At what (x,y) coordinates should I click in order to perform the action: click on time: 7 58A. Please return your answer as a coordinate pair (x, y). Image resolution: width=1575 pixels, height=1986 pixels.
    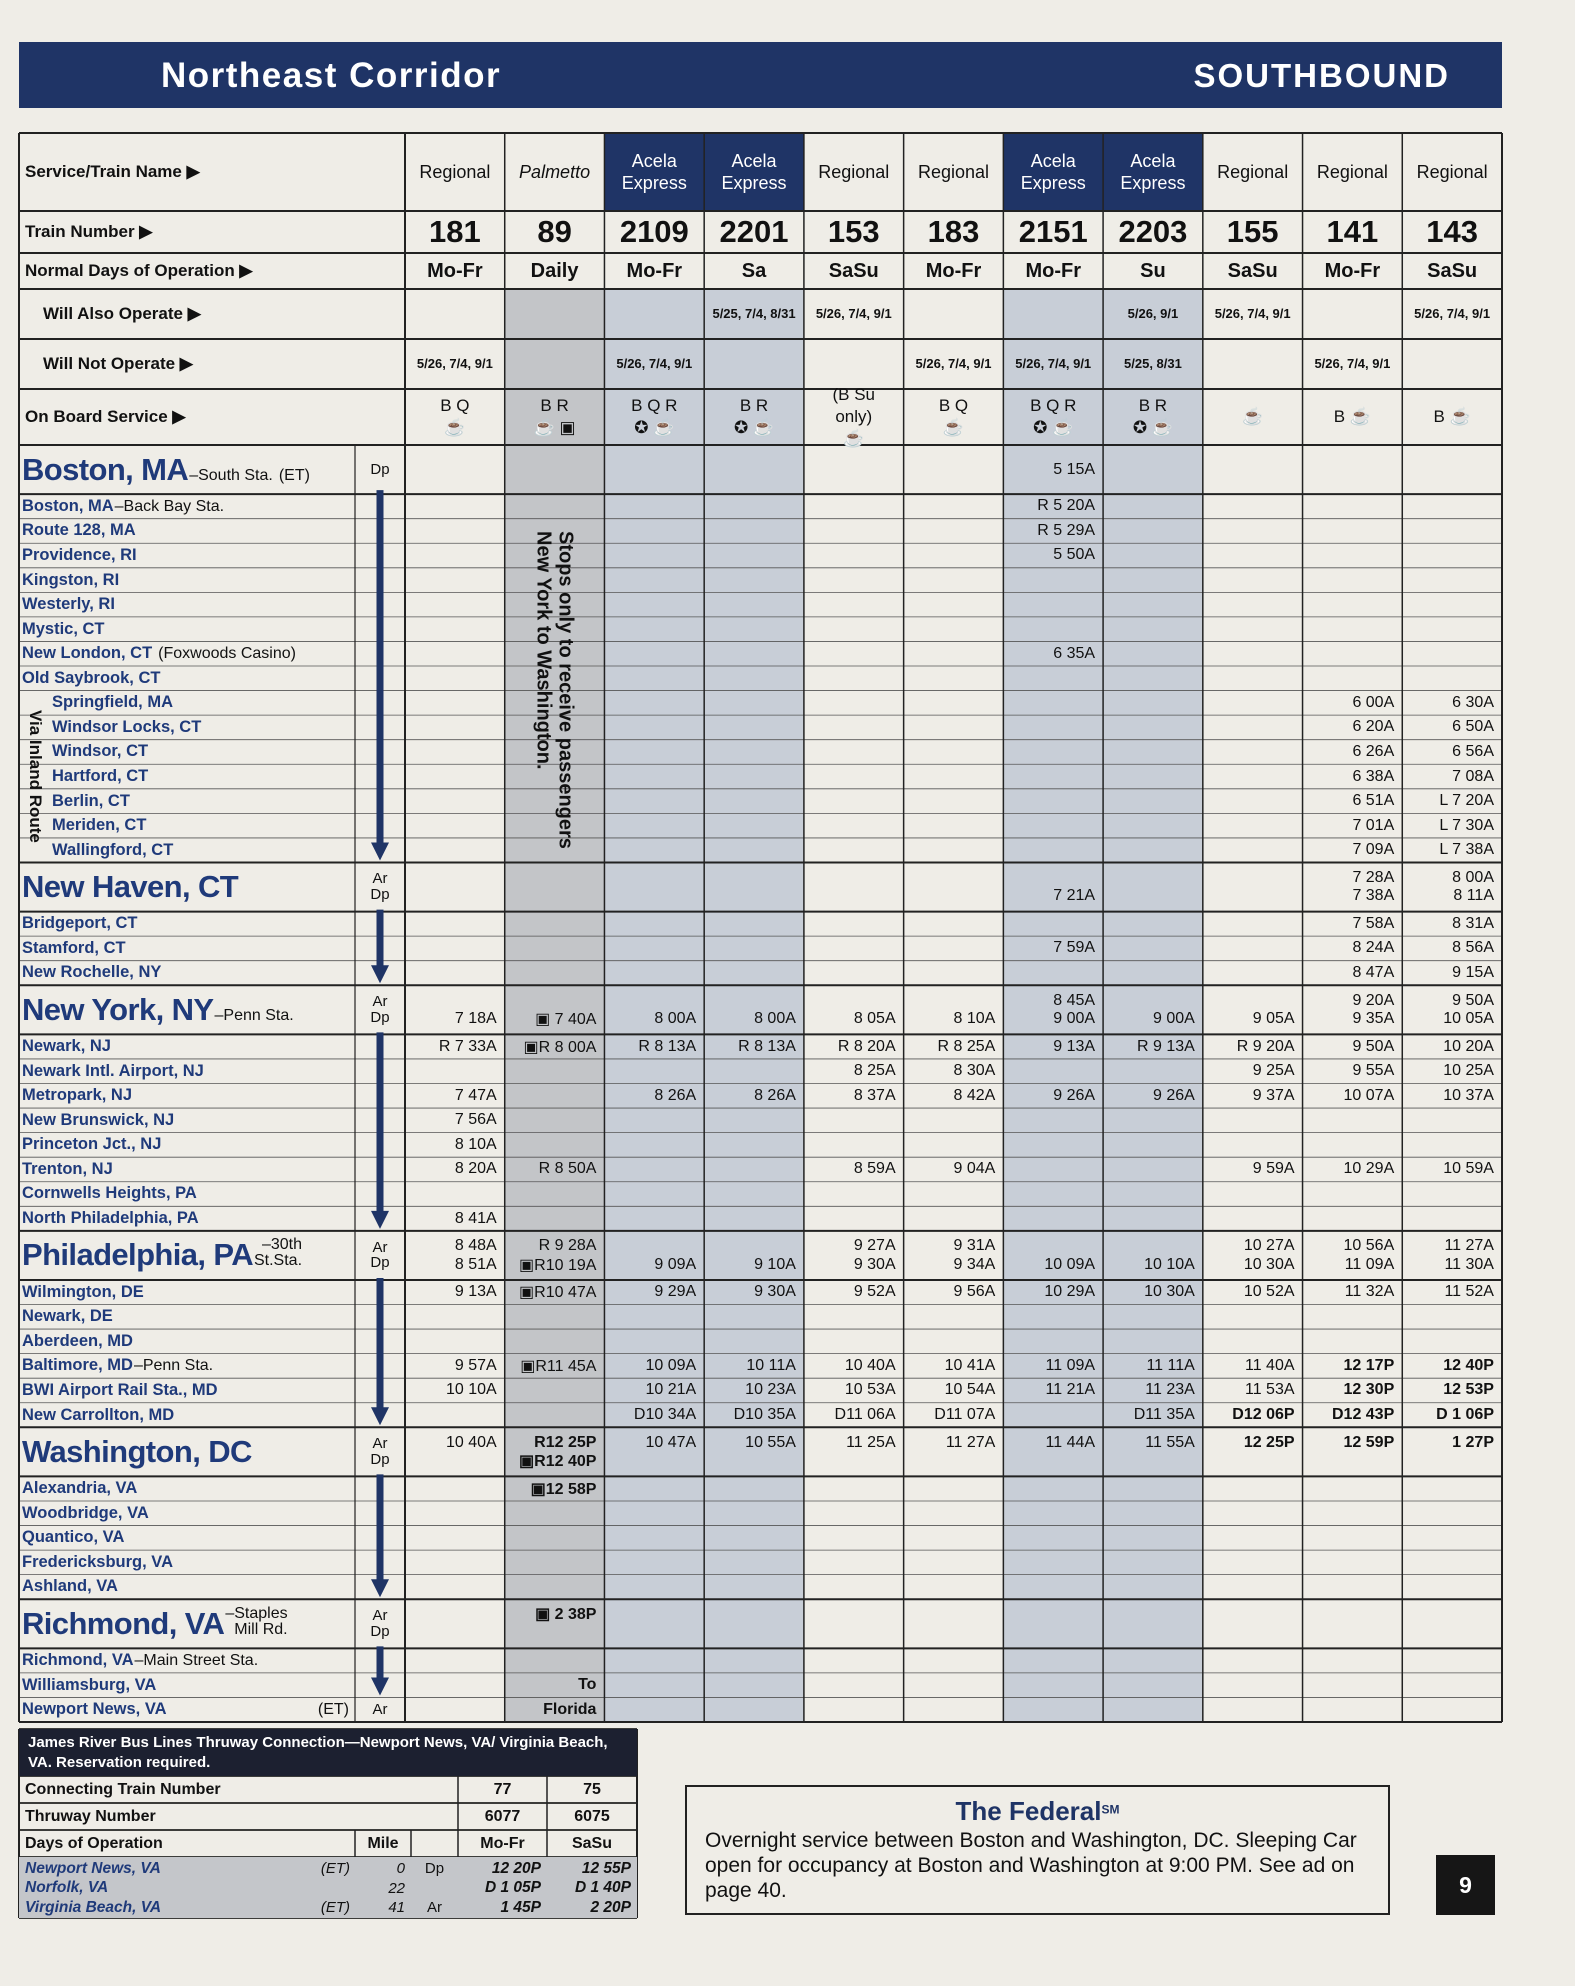
    Looking at the image, I should click on (1373, 923).